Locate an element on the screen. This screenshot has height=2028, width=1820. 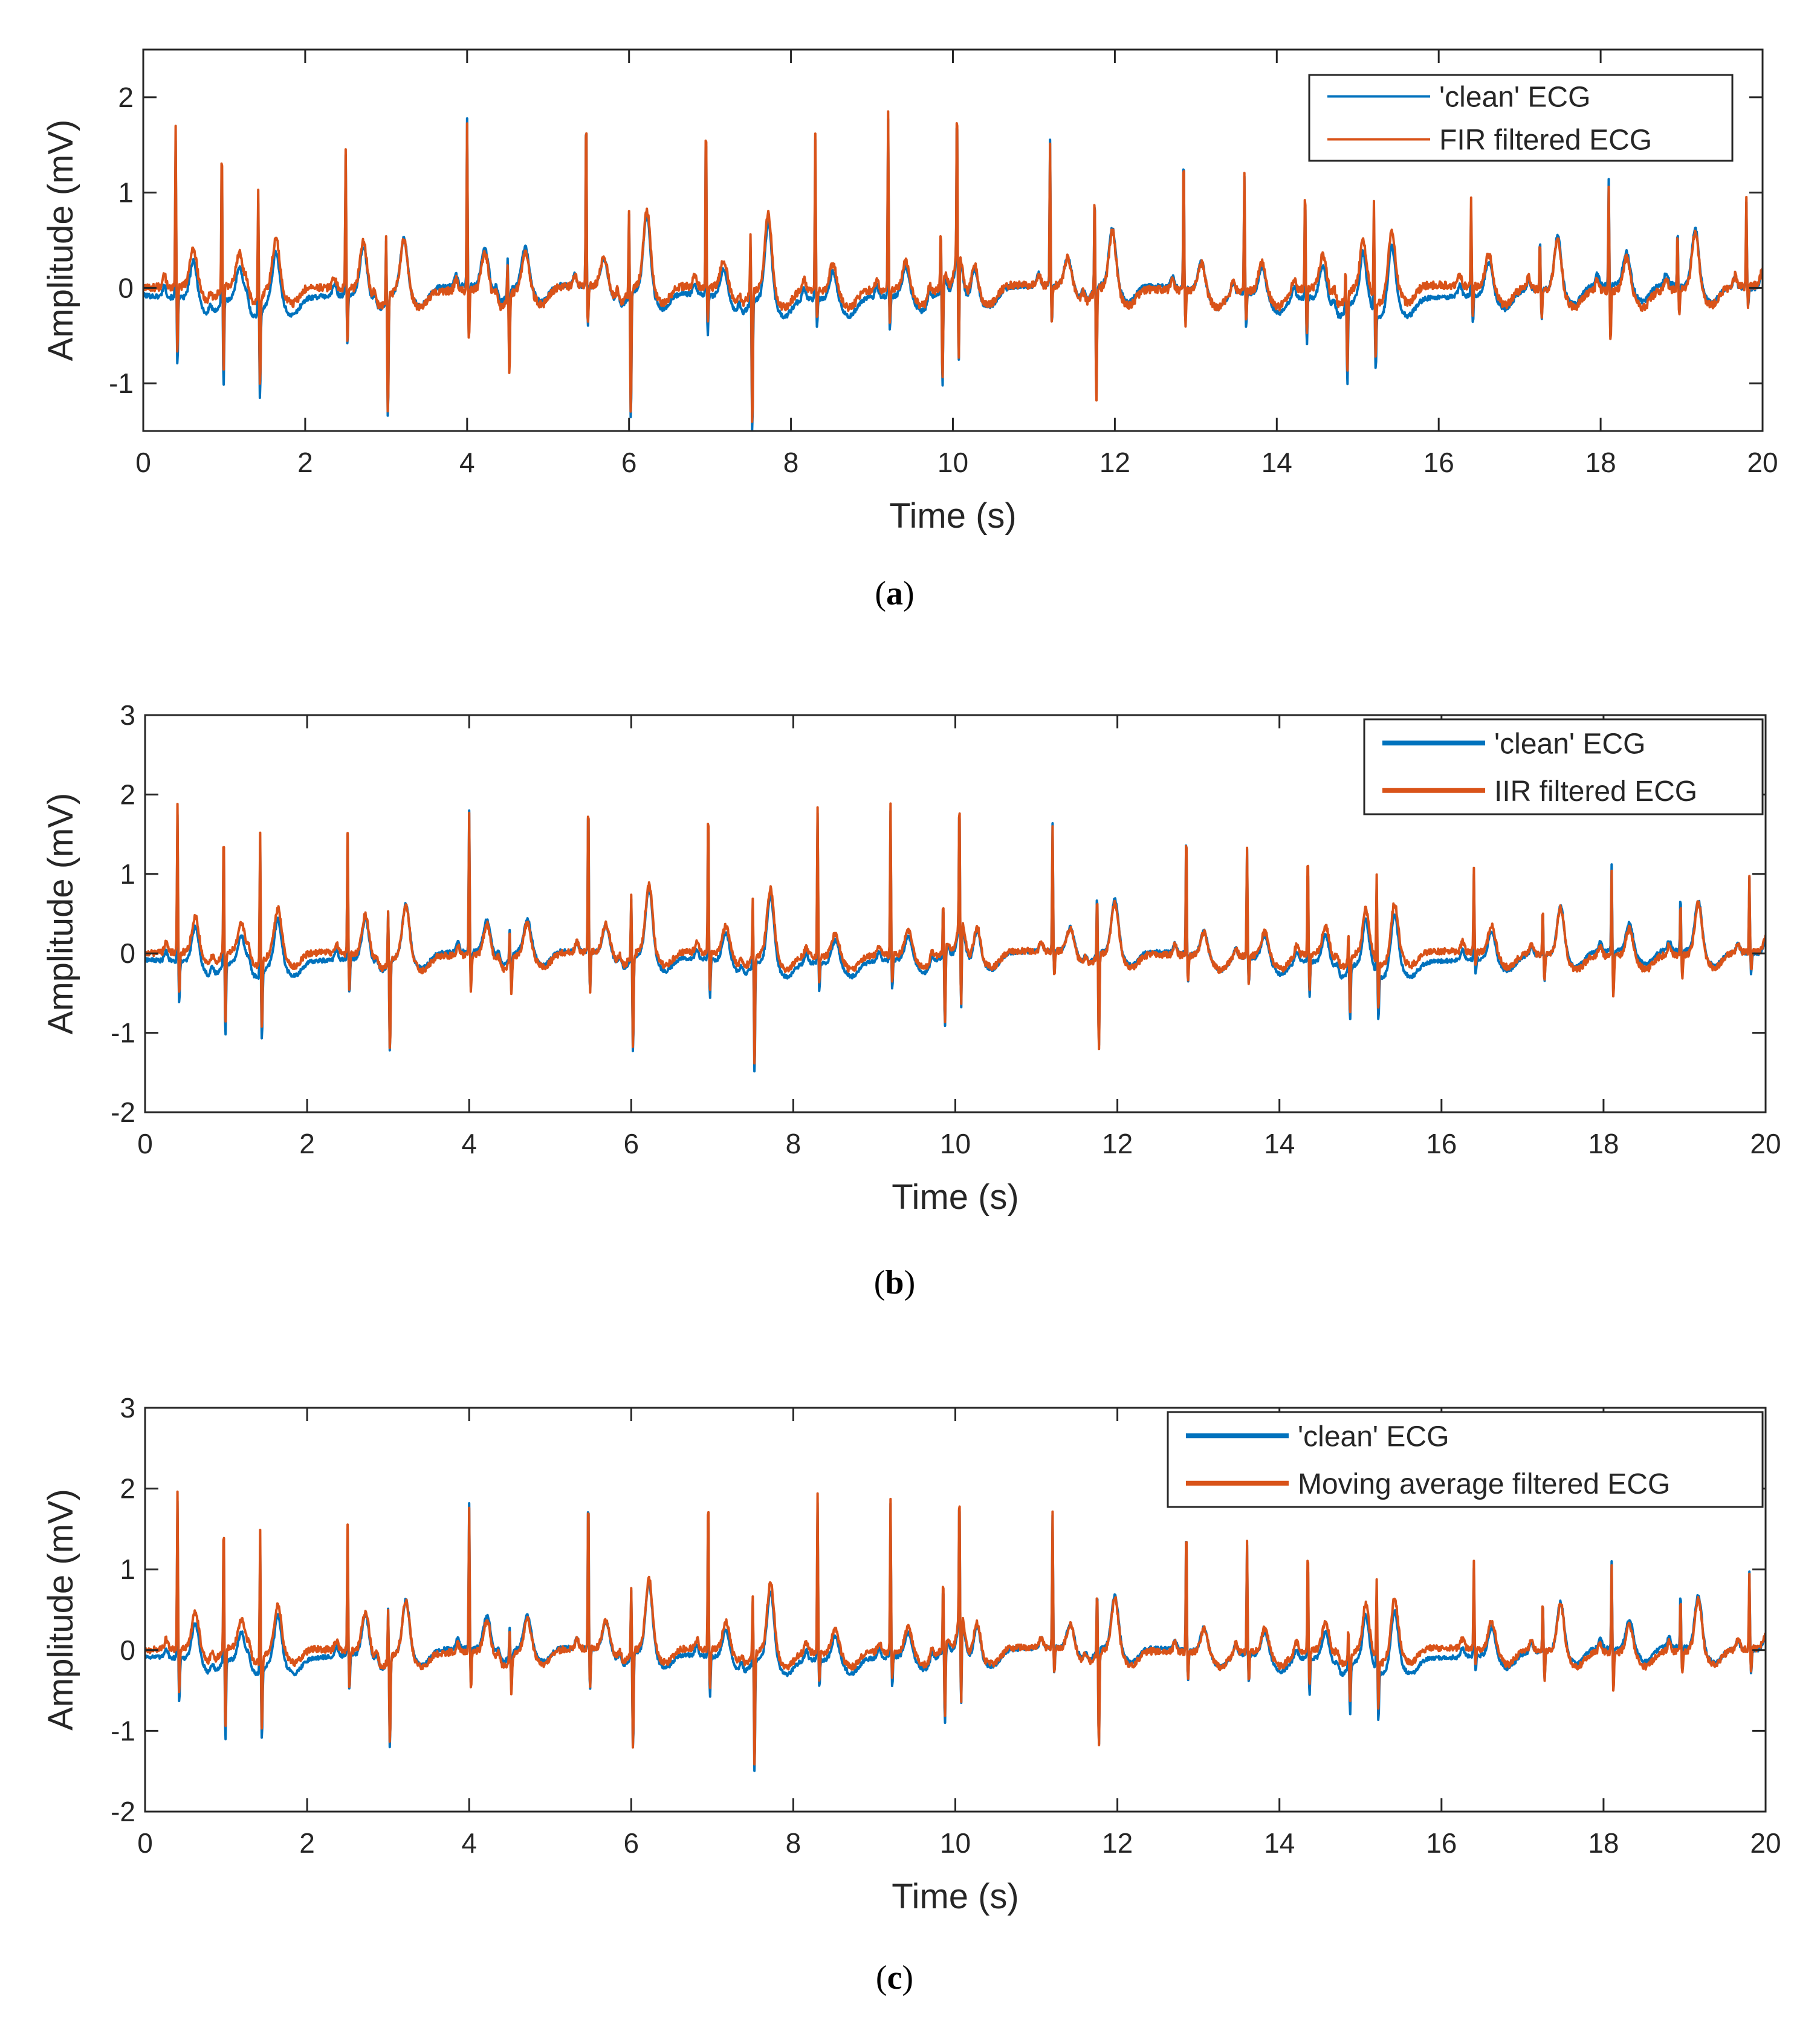
legend-label: FIR filtered ECG is located at coordinates (1545, 141).